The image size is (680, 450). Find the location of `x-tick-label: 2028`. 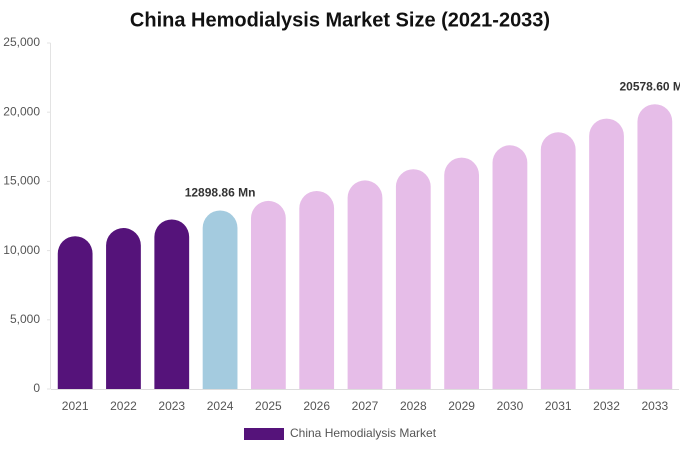

x-tick-label: 2028 is located at coordinates (413, 406).